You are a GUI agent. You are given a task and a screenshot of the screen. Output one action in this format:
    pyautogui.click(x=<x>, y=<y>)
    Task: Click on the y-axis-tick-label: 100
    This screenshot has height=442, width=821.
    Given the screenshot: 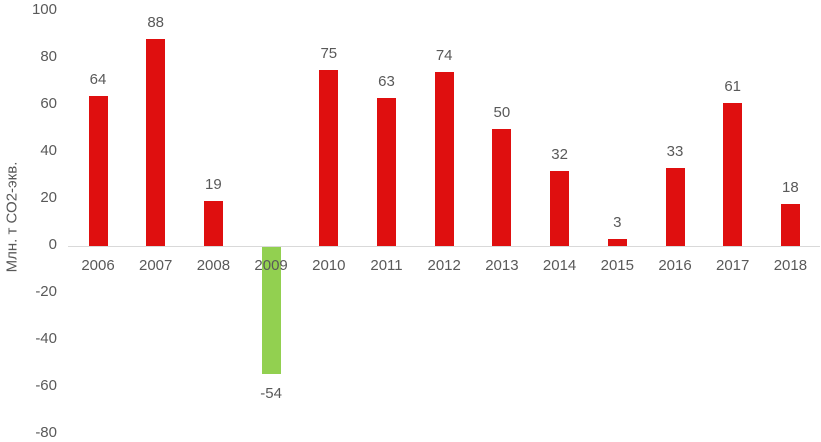 What is the action you would take?
    pyautogui.click(x=44, y=9)
    